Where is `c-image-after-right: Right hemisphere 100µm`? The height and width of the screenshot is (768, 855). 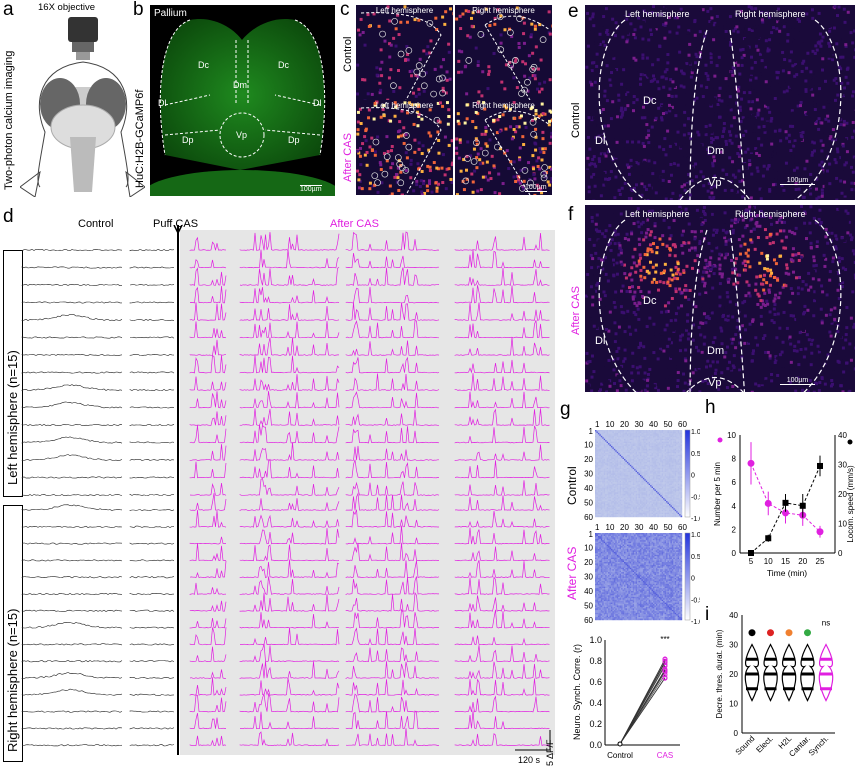
c-image-after-right: Right hemisphere 100µm is located at coordinates (503, 147).